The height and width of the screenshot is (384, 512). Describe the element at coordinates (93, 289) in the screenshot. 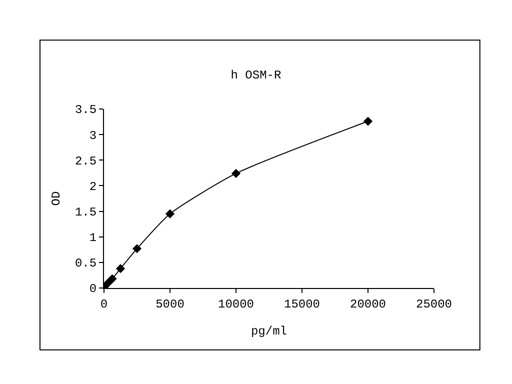

I see `y-tick-label: 0` at that location.